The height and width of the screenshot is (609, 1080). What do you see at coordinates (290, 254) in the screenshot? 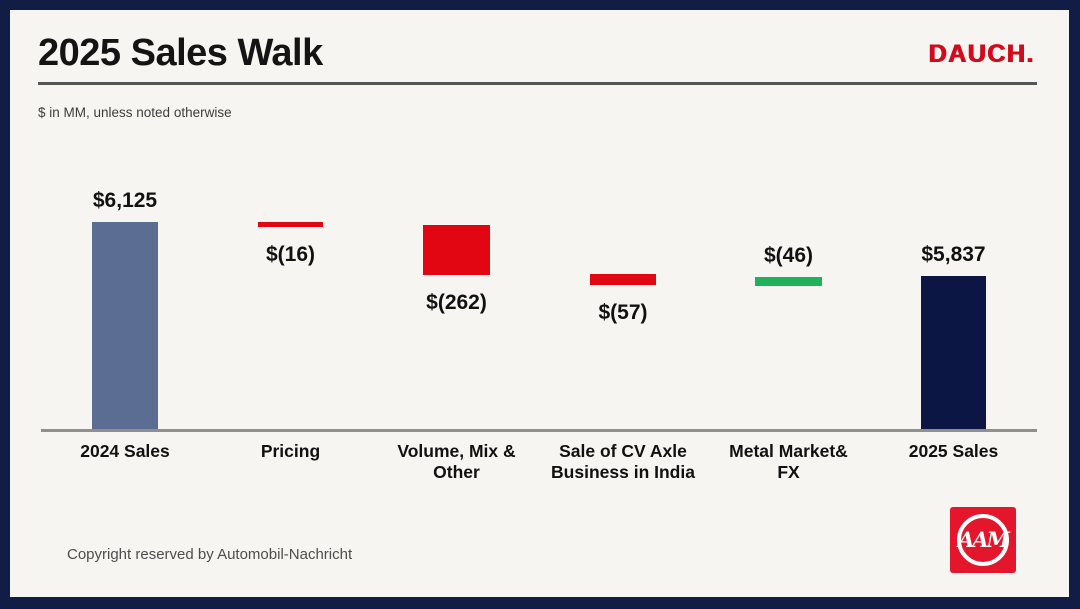
I see `value-label-pricing: $(16)` at bounding box center [290, 254].